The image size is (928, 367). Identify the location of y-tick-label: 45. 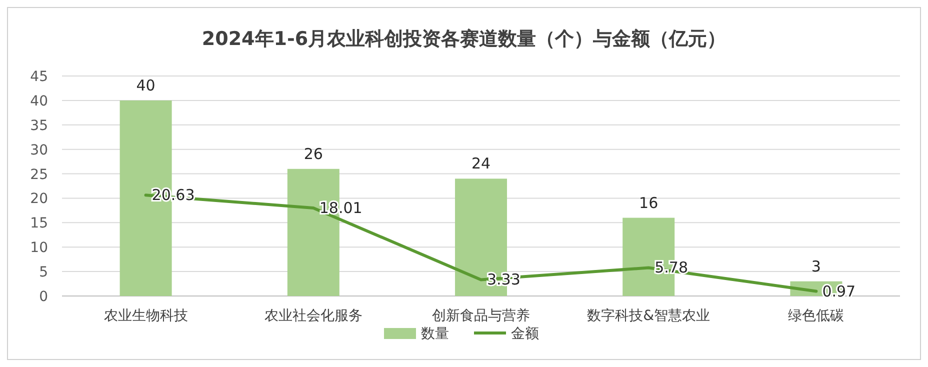
(39, 77).